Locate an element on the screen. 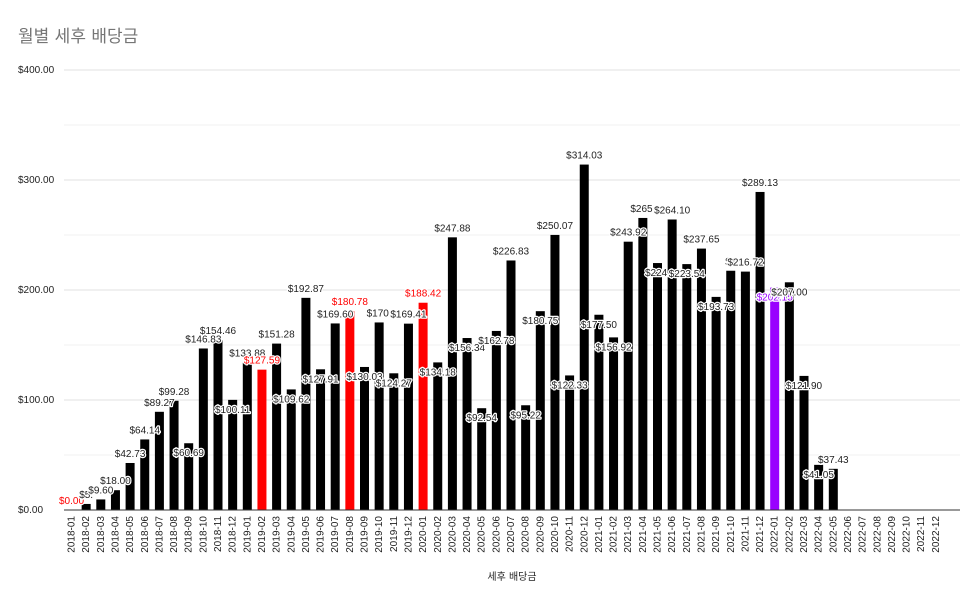 Image resolution: width=971 pixels, height=601 pixels. x-tick-label: 2019-07 is located at coordinates (335, 534).